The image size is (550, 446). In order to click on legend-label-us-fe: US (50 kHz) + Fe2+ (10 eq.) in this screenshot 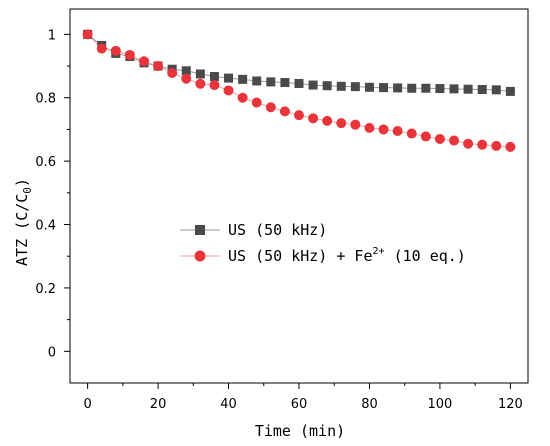, I will do `click(347, 255)`.